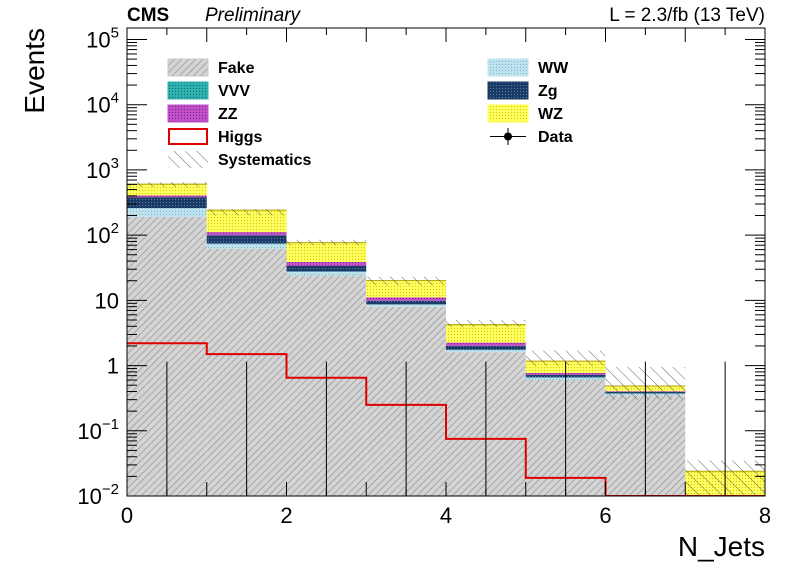 This screenshot has height=572, width=796. Describe the element at coordinates (721, 546) in the screenshot. I see `x-axis-title: N_Jets` at that location.